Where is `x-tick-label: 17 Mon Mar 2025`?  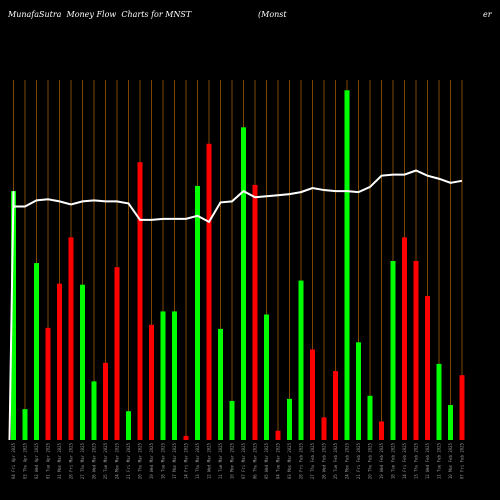
x-tick-label: 17 Mon Mar 2025 is located at coordinates (174, 460).